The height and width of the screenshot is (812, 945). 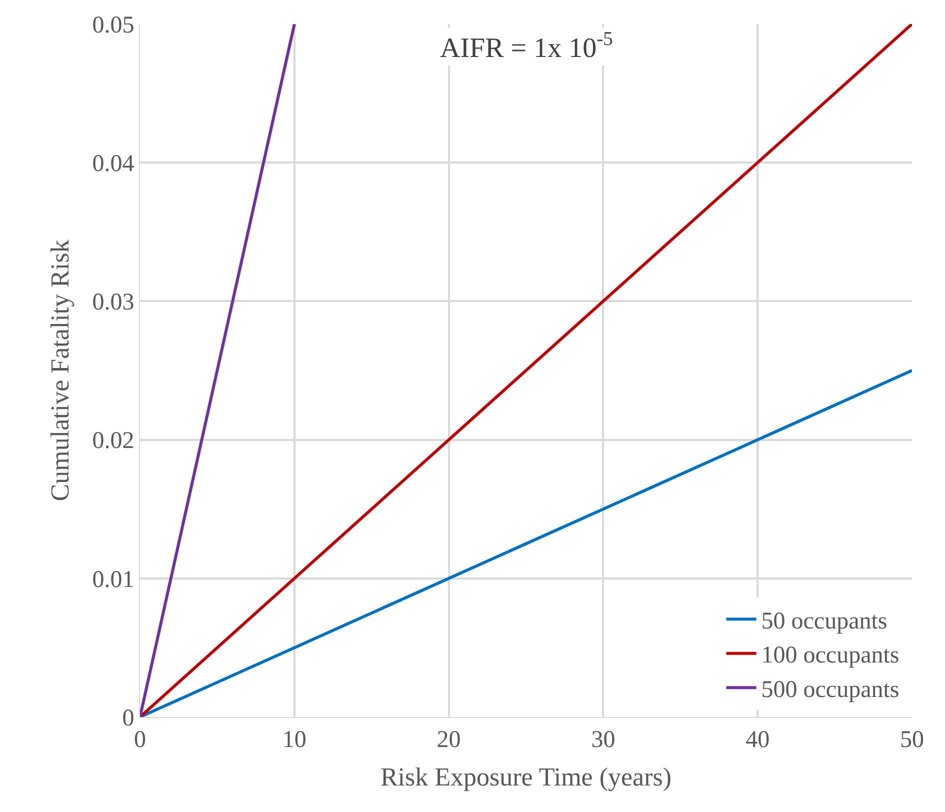 I want to click on x-tick-label: 30, so click(x=603, y=739).